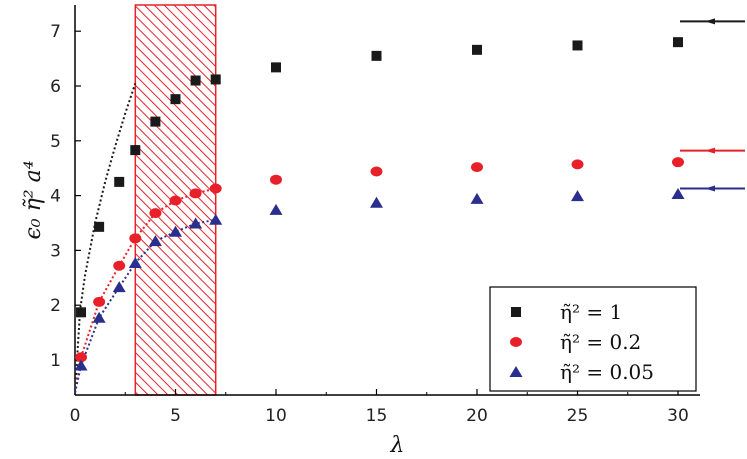 This screenshot has height=459, width=747. I want to click on legend-label: η̃² = 0.2, so click(600, 342).